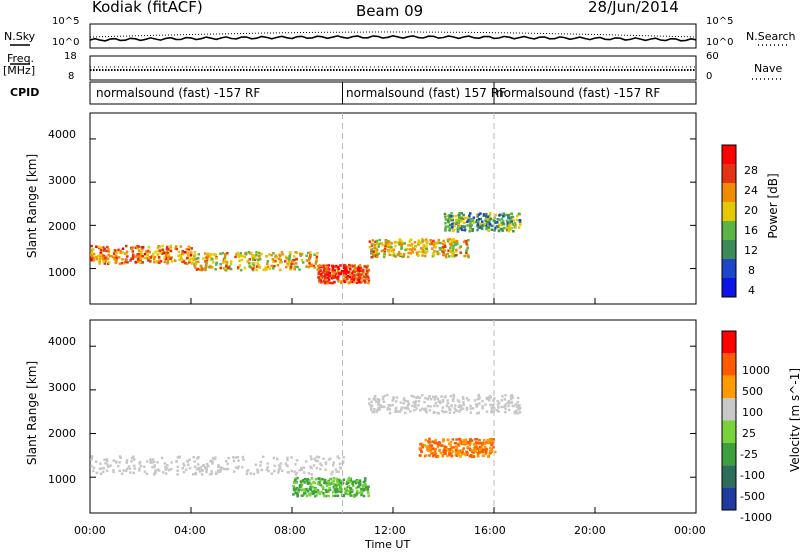 The image size is (800, 554). Describe the element at coordinates (751, 190) in the screenshot. I see `power-cbar-24: 24` at that location.